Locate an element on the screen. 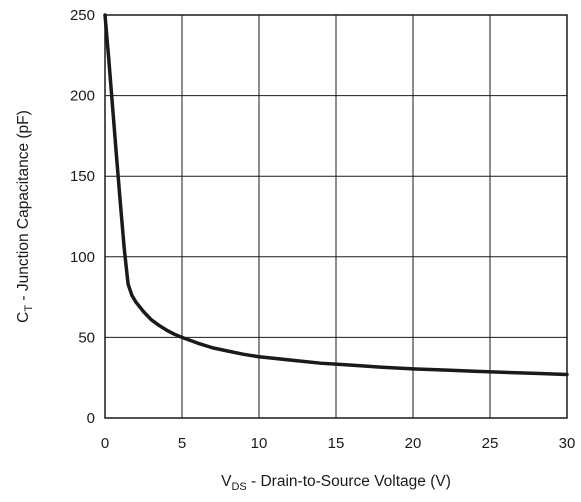 The height and width of the screenshot is (502, 581). x-tick-label: 20 is located at coordinates (413, 443).